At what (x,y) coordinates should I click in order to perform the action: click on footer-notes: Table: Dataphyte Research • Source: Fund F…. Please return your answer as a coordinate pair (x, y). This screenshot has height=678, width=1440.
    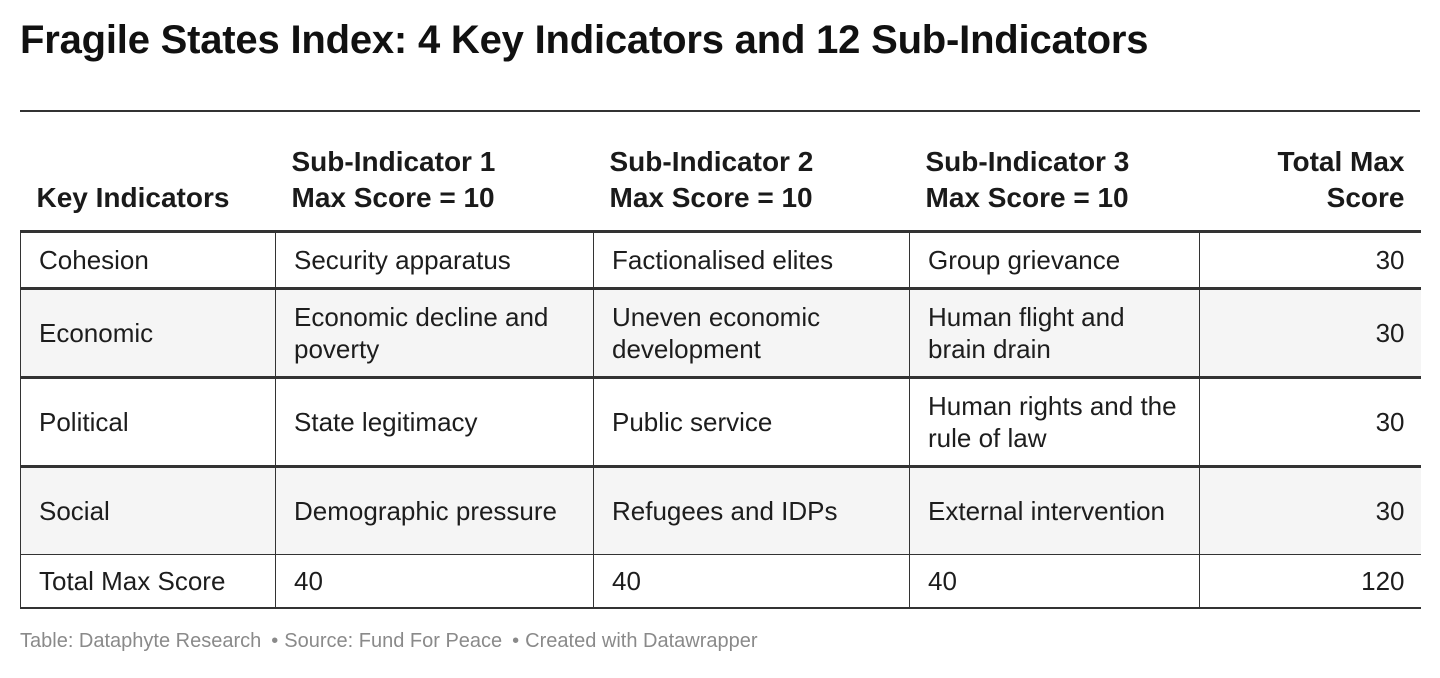
    Looking at the image, I should click on (389, 641).